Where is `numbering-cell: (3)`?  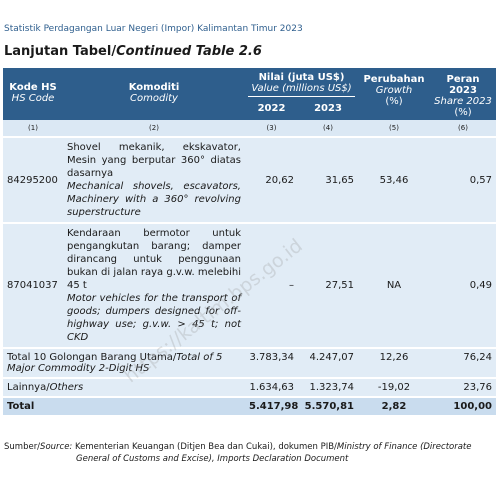
numbering-cell: (3) is located at coordinates (271, 129).